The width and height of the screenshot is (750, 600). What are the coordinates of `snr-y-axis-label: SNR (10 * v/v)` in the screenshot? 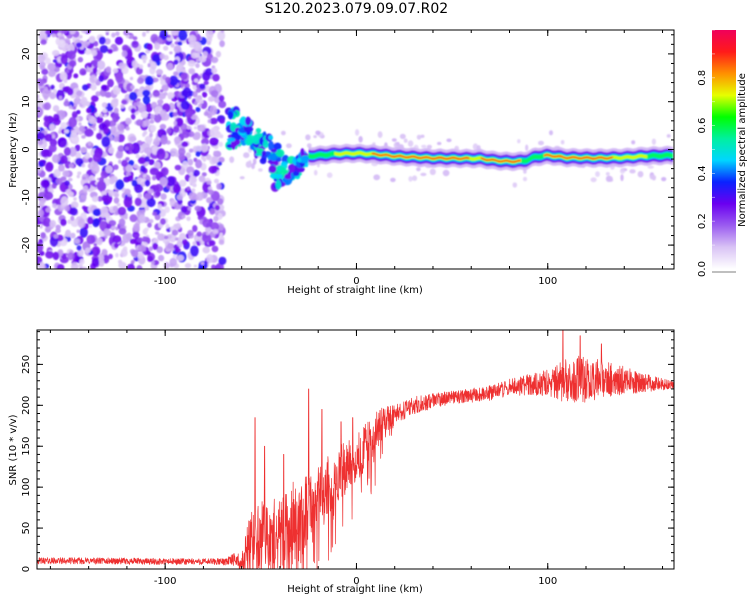 It's located at (13, 449).